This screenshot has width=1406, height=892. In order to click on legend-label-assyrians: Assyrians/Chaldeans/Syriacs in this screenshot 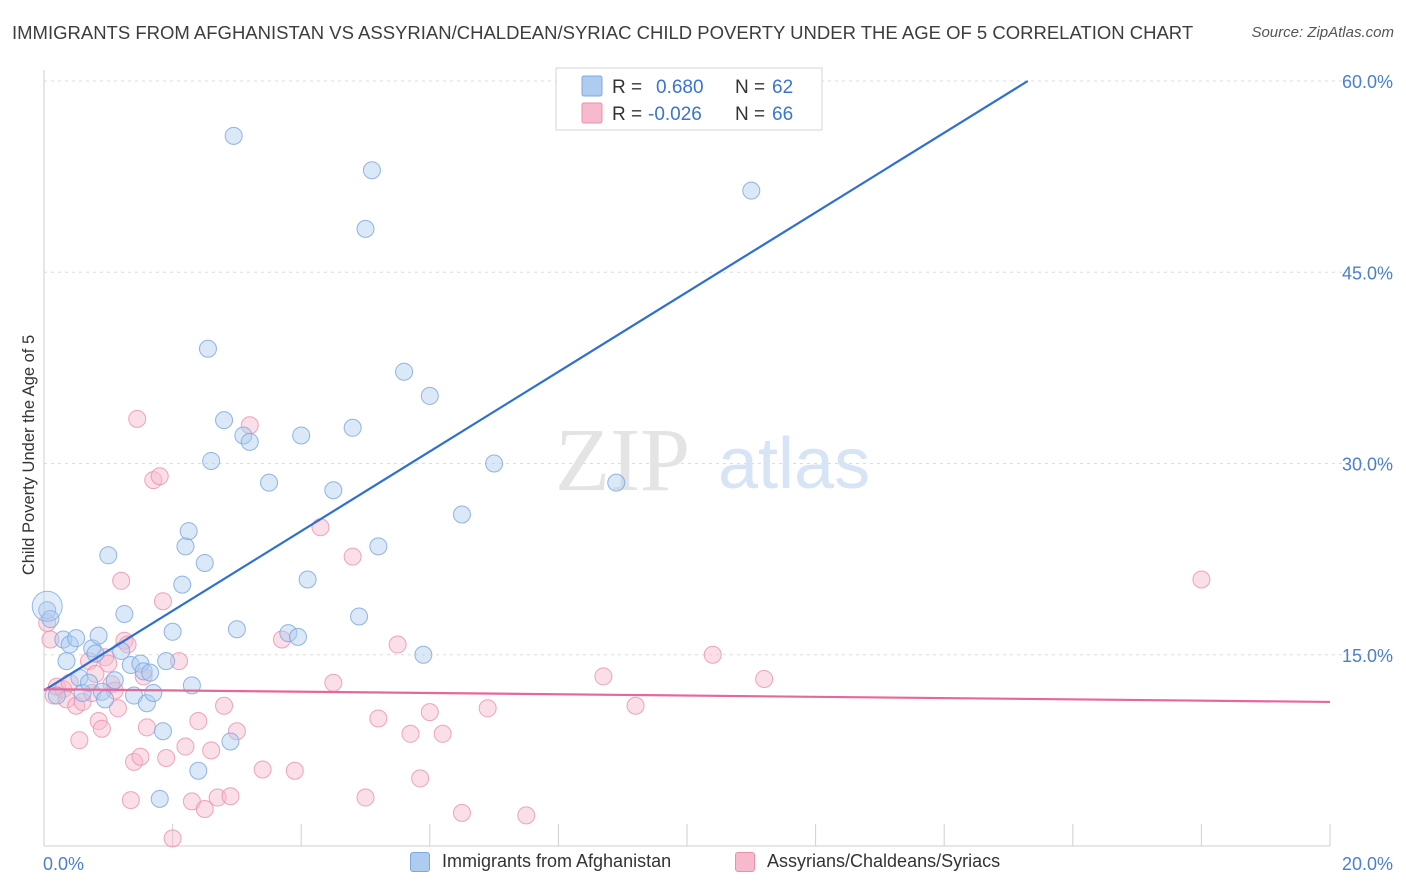, I will do `click(884, 861)`.